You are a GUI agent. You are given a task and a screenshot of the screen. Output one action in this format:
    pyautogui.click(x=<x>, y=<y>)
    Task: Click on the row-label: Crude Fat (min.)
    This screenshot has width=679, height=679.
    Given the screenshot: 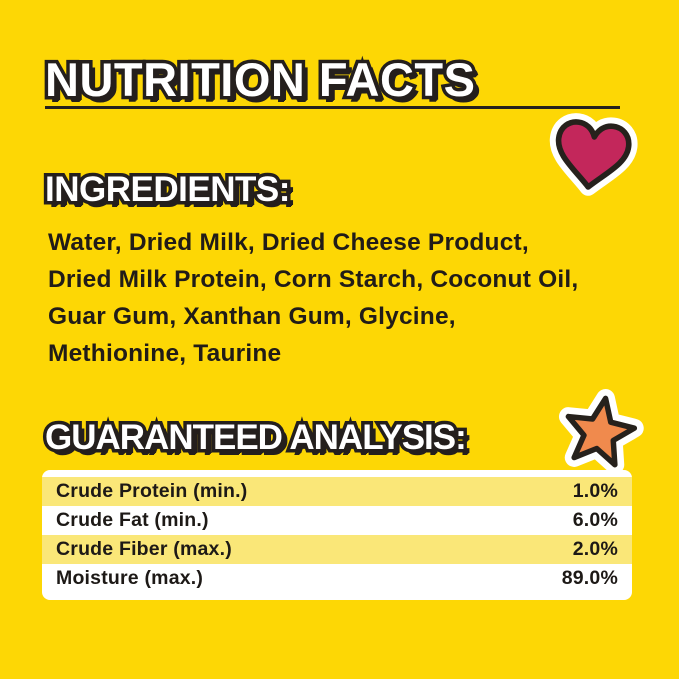 What is the action you would take?
    pyautogui.click(x=132, y=520)
    